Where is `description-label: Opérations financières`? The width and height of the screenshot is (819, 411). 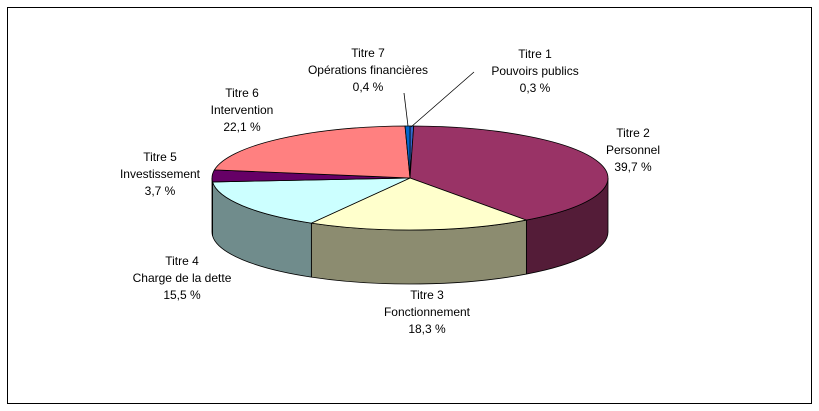
description-label: Opérations financières is located at coordinates (368, 70).